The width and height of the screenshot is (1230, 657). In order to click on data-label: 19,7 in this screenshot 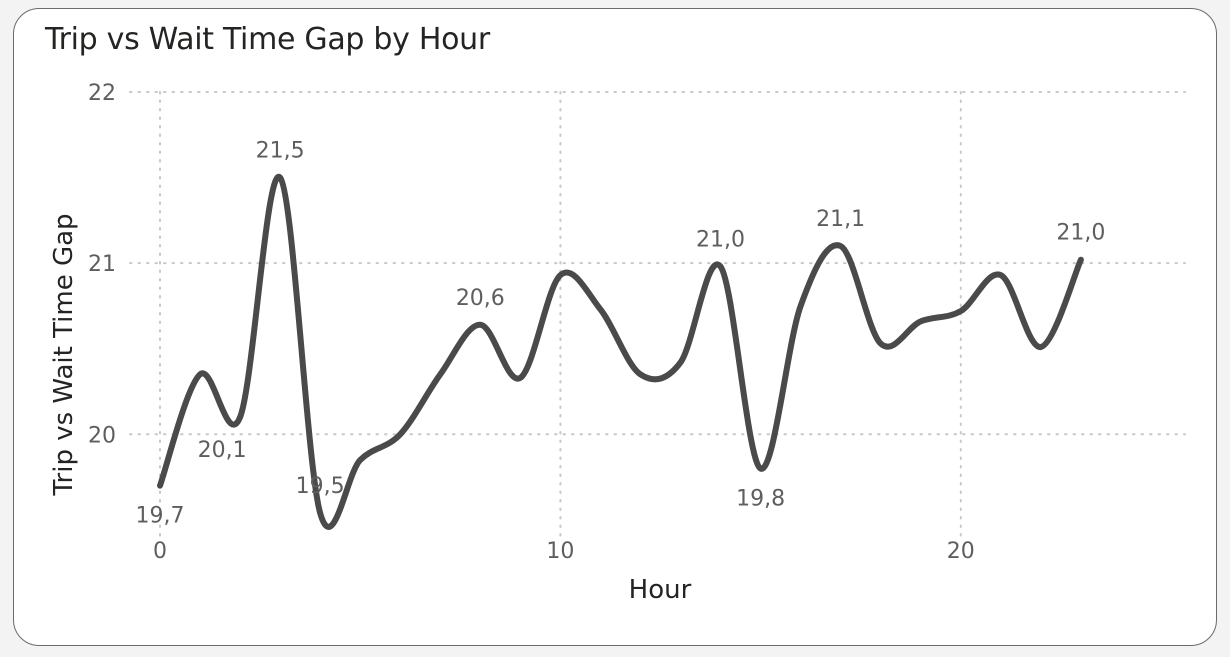, I will do `click(160, 516)`.